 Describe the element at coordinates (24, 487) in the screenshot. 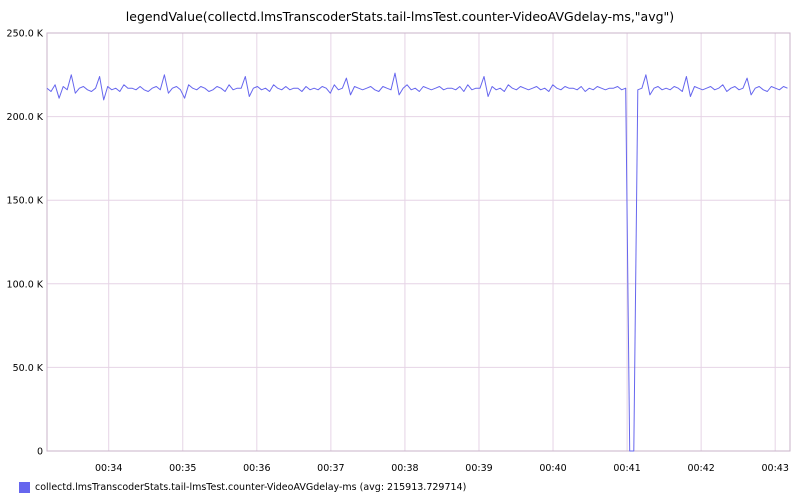

I see `legend-swatch` at that location.